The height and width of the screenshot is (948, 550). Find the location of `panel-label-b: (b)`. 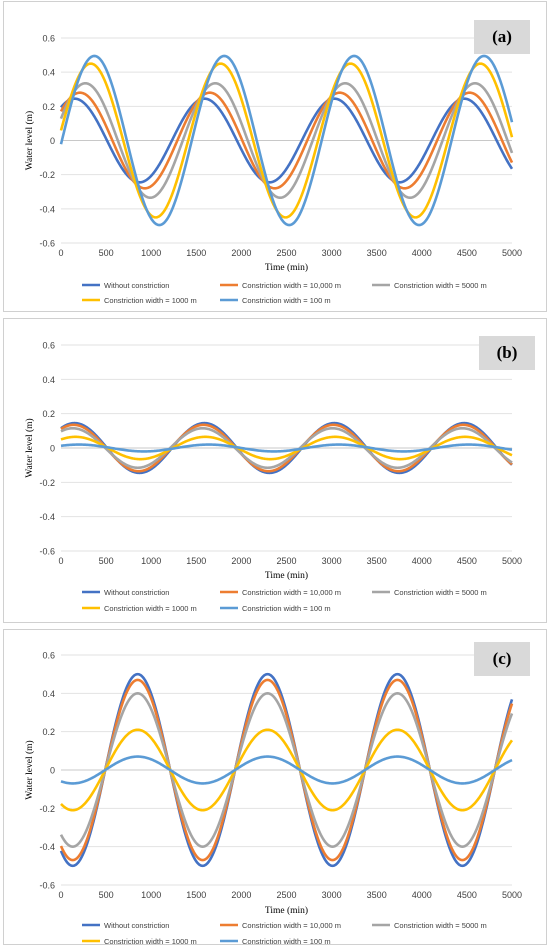

panel-label-b: (b) is located at coordinates (507, 353).